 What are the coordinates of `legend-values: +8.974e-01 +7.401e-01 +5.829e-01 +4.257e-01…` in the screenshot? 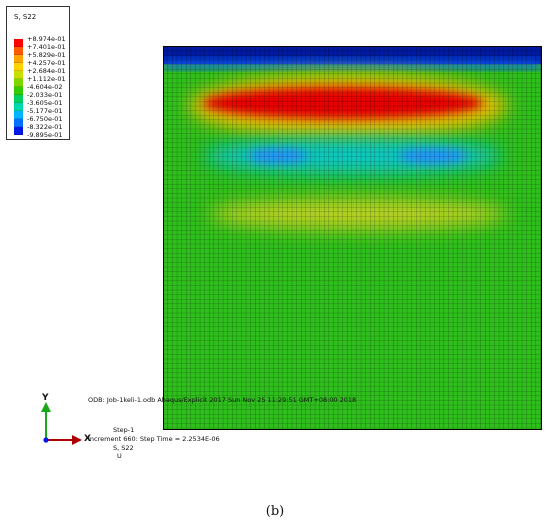 It's located at (46, 87).